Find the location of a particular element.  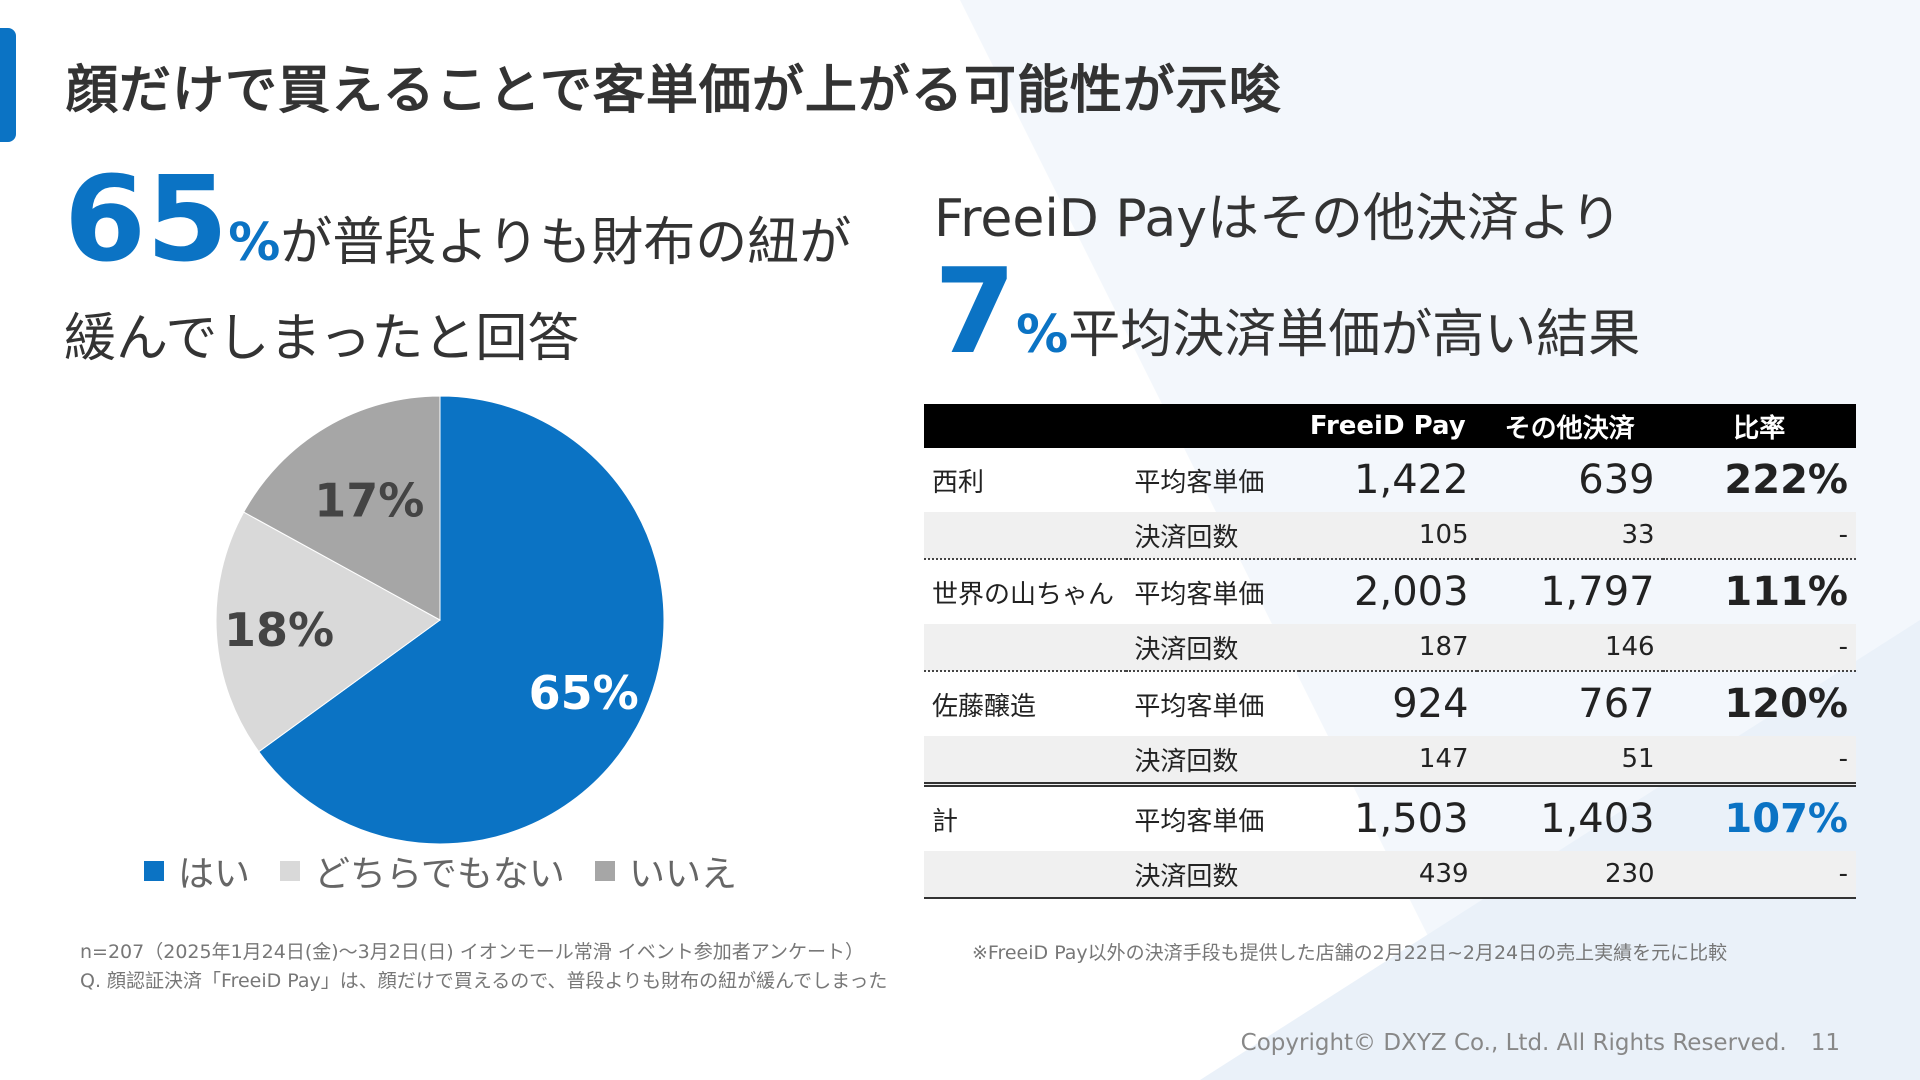

store-name: 佐藤醸造 is located at coordinates (984, 706).